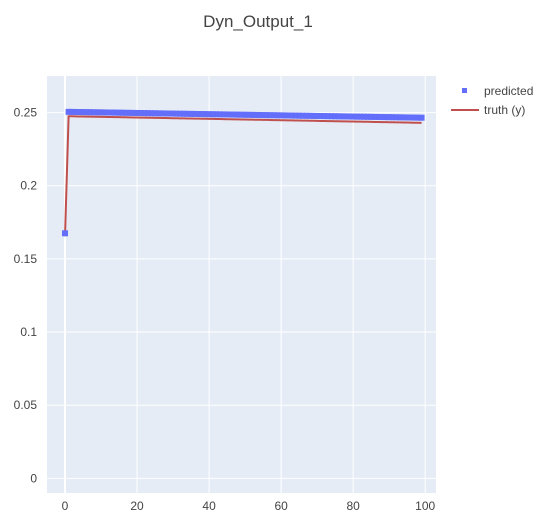 The image size is (556, 524). Describe the element at coordinates (488, 110) in the screenshot. I see `legend-item-truth: truth (y)` at that location.